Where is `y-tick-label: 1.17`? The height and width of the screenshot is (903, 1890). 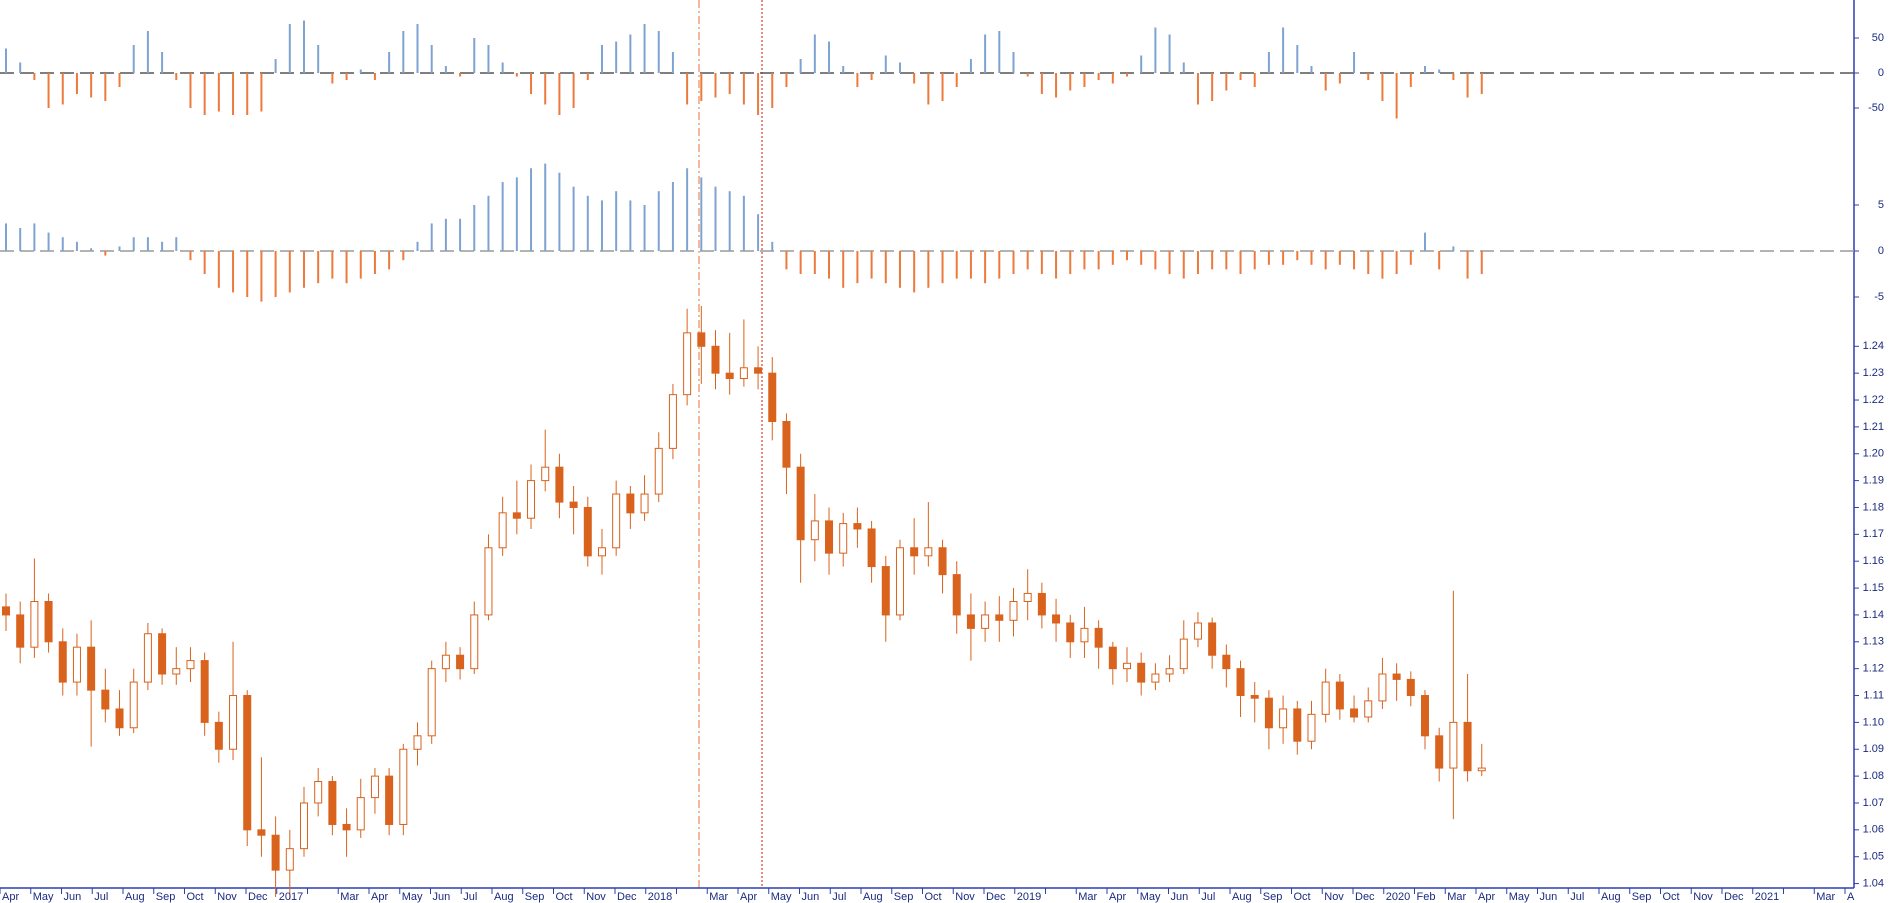 y-tick-label: 1.17 is located at coordinates (1873, 534).